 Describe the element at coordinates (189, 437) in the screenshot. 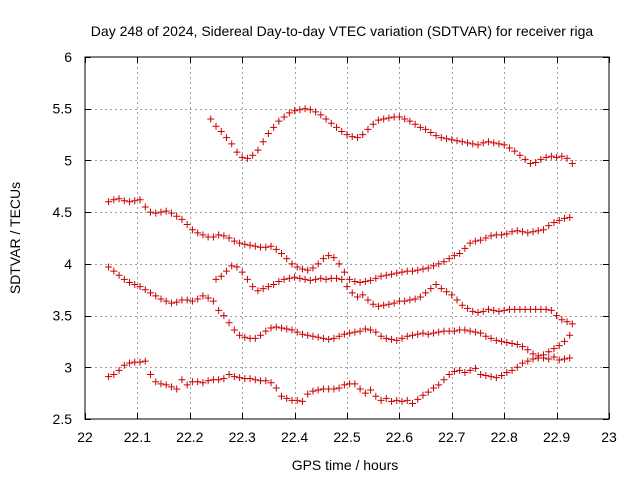

I see `x-tick-label: 22.2` at that location.